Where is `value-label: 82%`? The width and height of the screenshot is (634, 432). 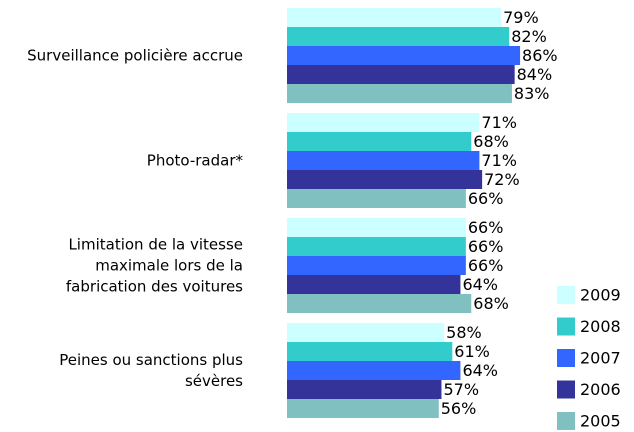
value-label: 82% is located at coordinates (529, 36).